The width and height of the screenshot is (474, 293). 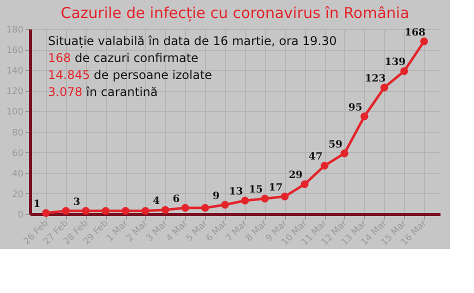 What do you see at coordinates (315, 157) in the screenshot?
I see `data-label: 47` at bounding box center [315, 157].